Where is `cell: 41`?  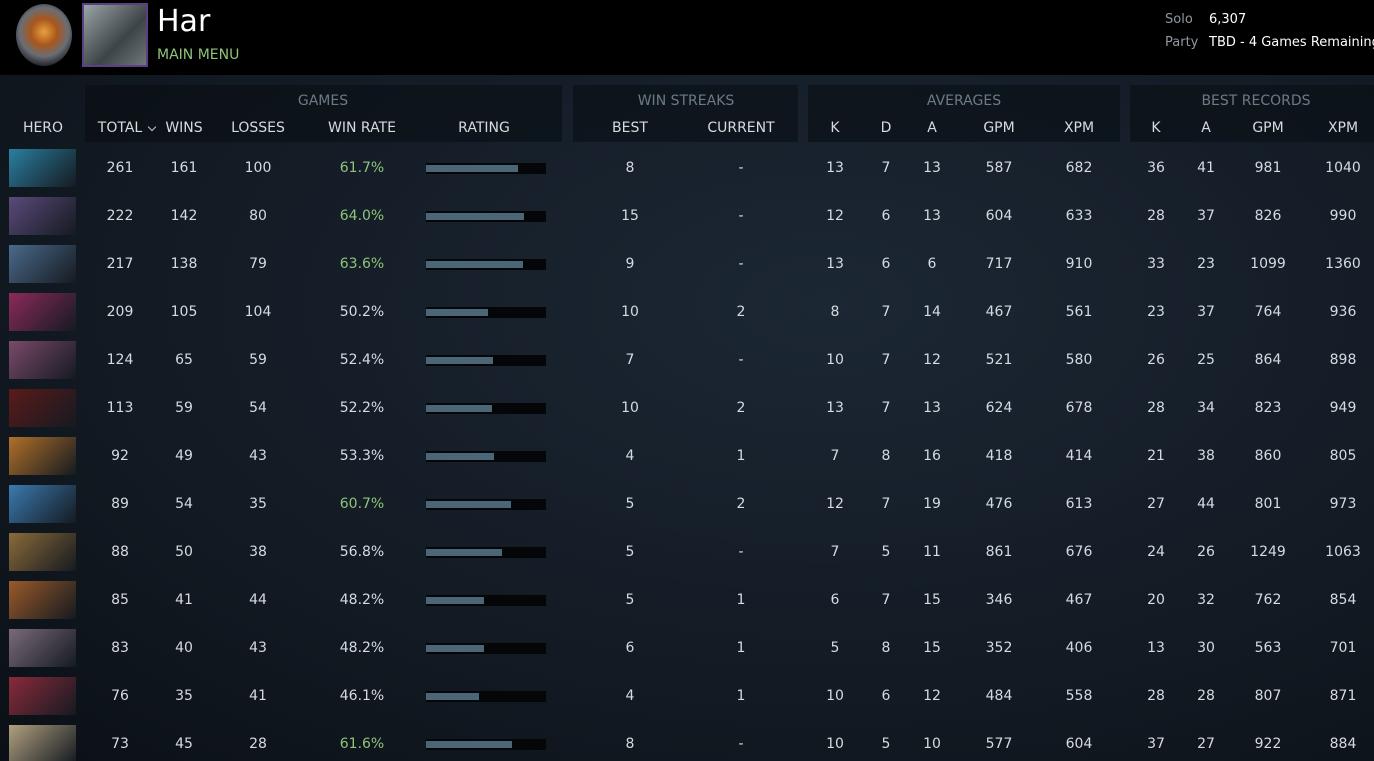
cell: 41 is located at coordinates (184, 600).